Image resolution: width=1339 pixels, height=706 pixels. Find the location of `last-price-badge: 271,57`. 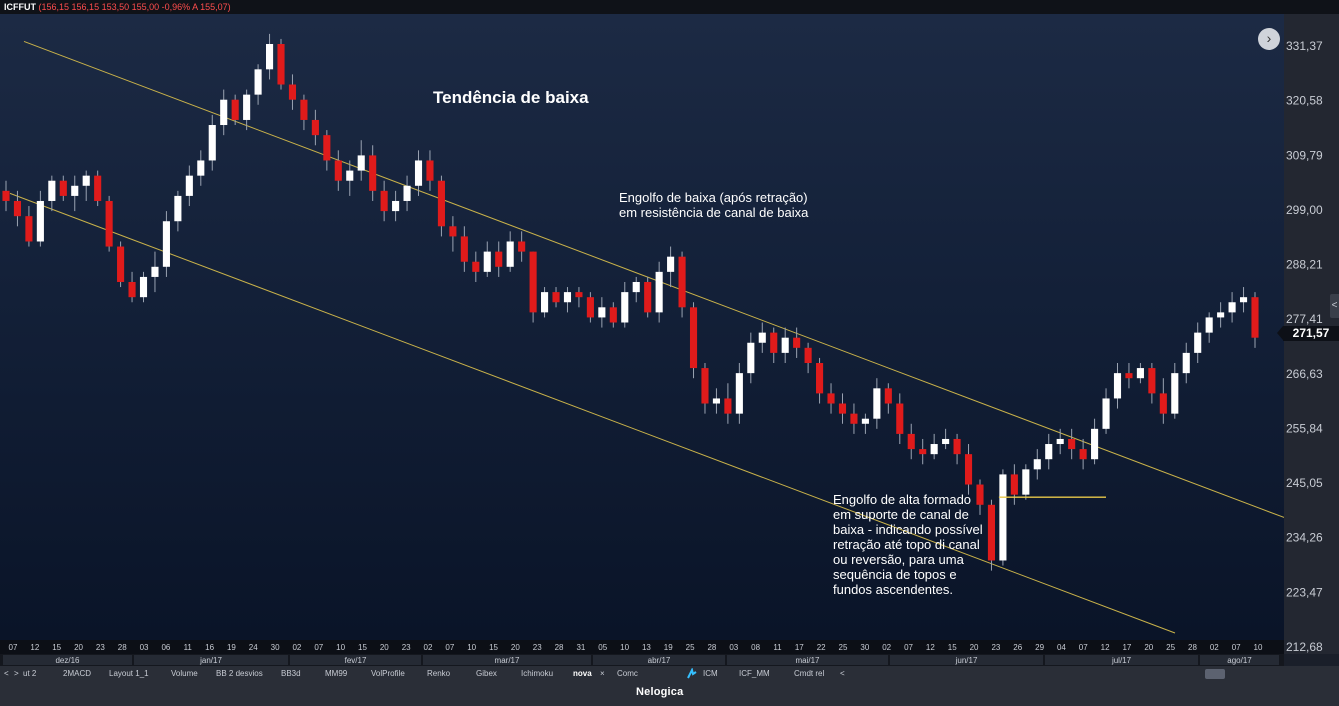

last-price-badge: 271,57 is located at coordinates (1308, 333).